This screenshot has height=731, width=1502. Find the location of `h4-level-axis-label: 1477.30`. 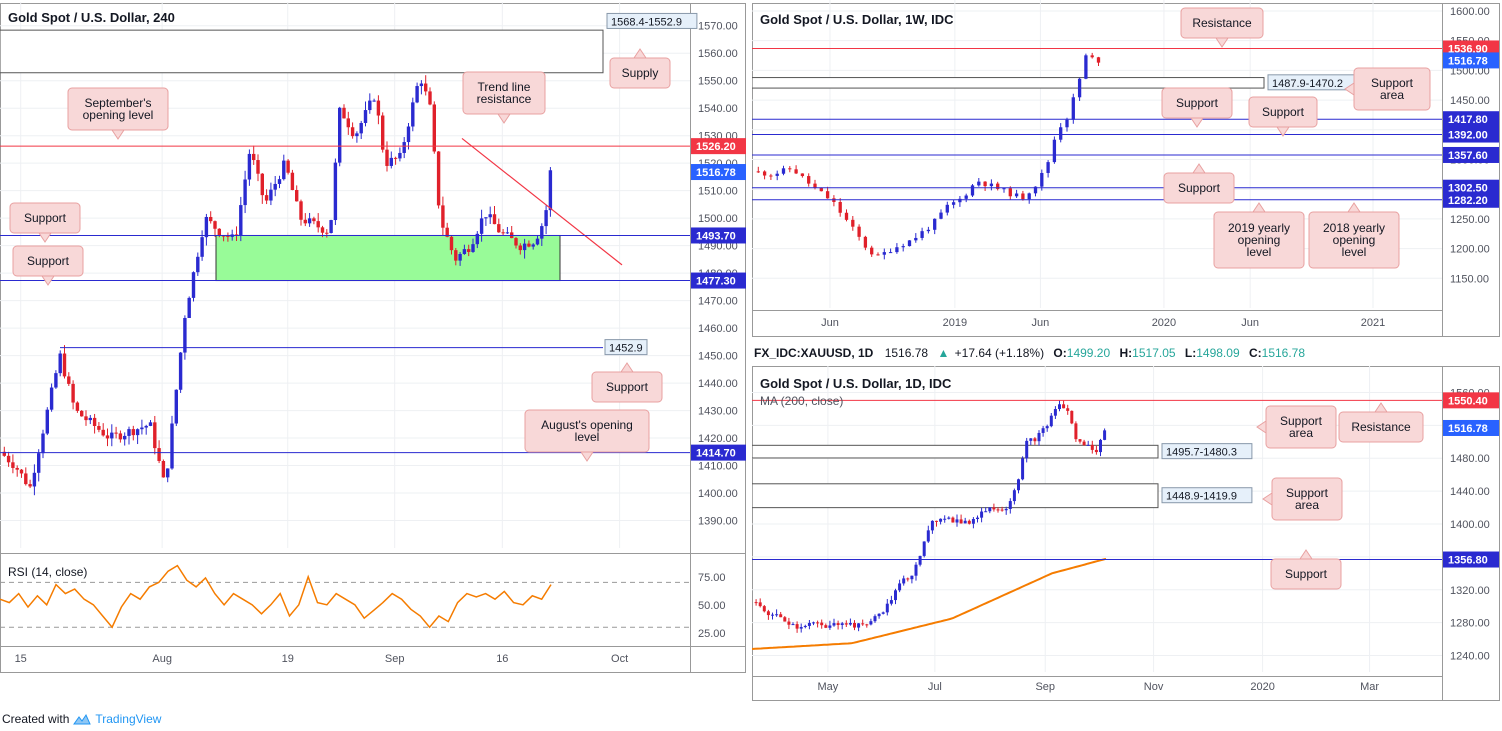

h4-level-axis-label: 1477.30 is located at coordinates (716, 282).